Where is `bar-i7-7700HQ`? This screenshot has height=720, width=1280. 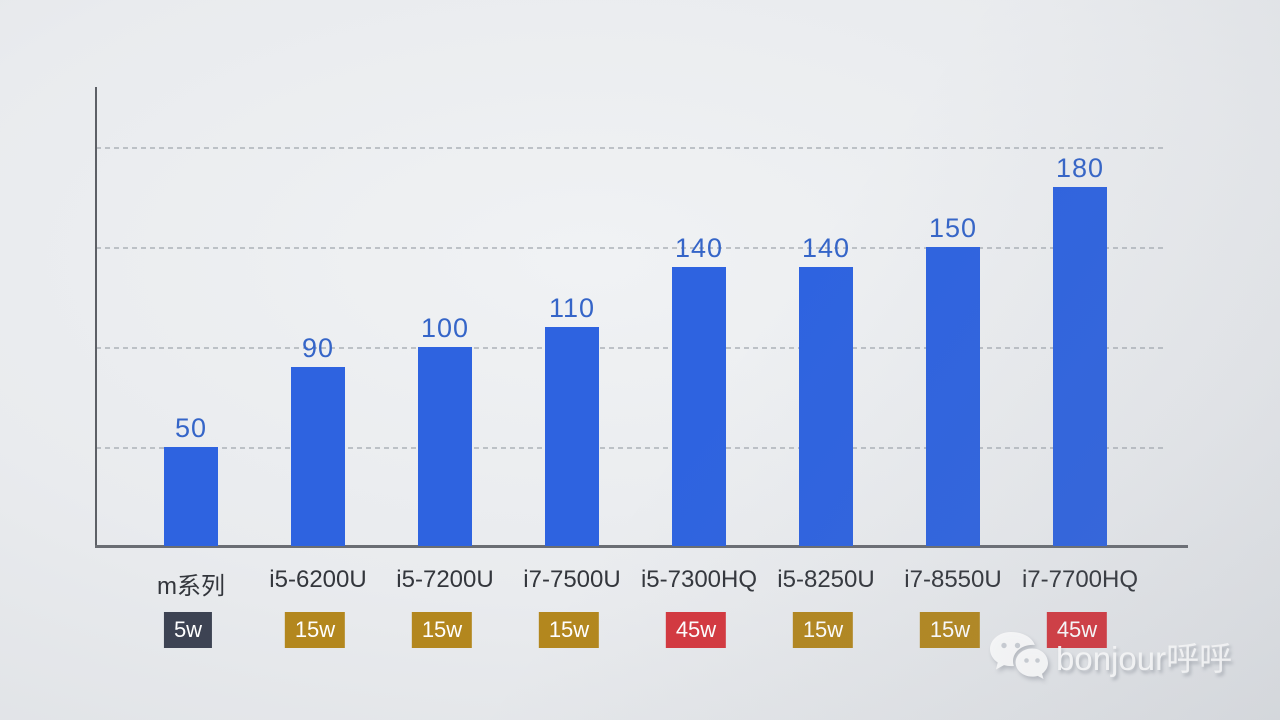
bar-i7-7700HQ is located at coordinates (1080, 366).